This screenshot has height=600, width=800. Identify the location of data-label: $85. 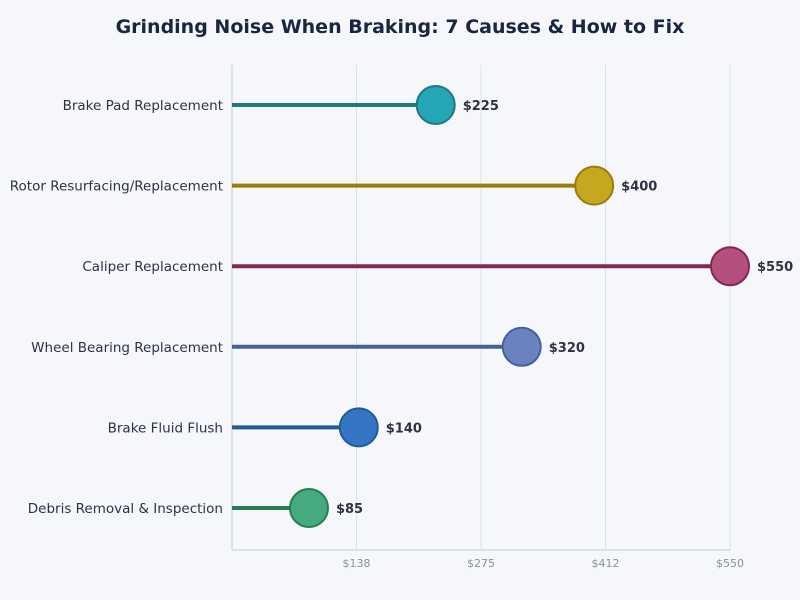
(349, 509).